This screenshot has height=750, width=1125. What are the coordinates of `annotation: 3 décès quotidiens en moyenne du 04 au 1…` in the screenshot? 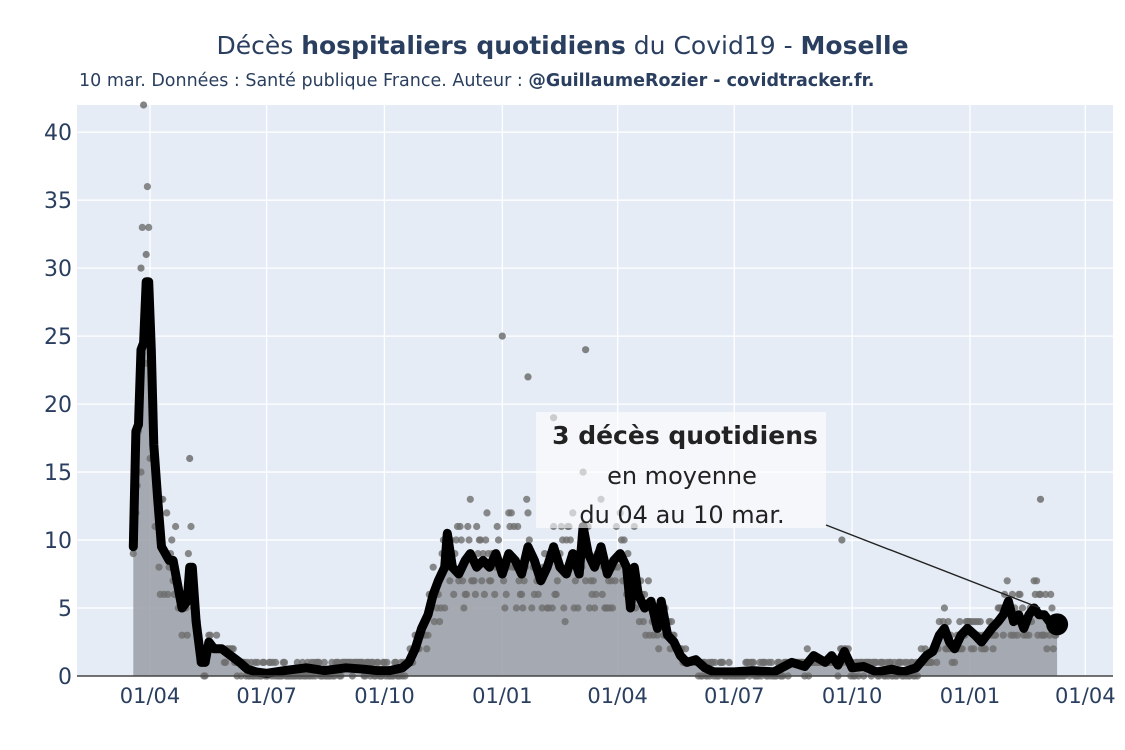 It's located at (788, 510).